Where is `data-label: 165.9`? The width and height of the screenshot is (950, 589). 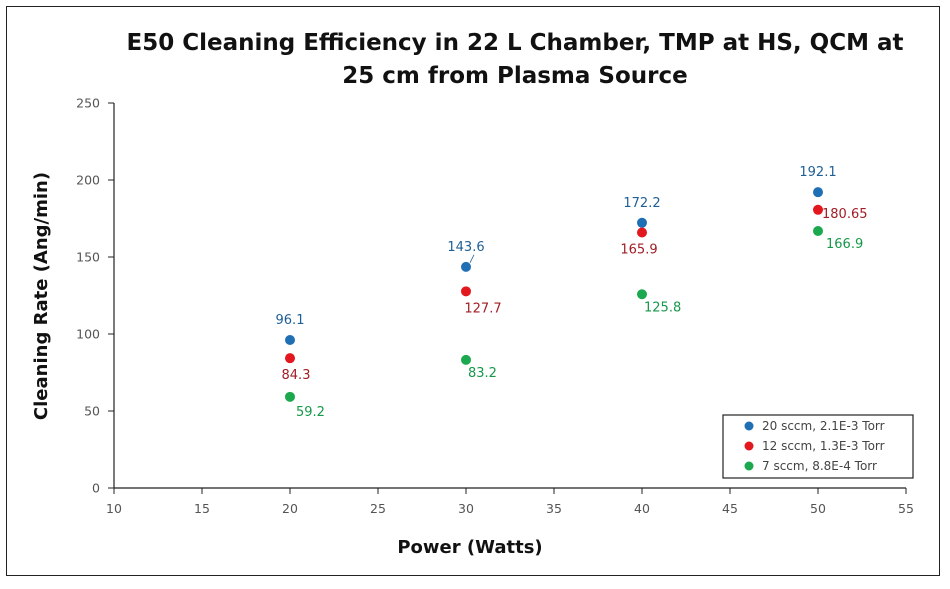
data-label: 165.9 is located at coordinates (638, 250).